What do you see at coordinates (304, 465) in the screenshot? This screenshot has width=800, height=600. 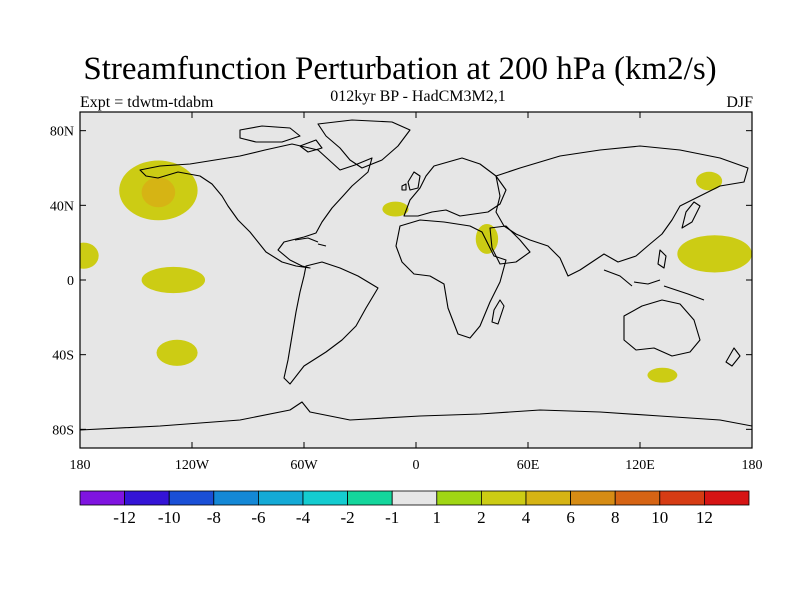 I see `x-tick-label: 60W` at bounding box center [304, 465].